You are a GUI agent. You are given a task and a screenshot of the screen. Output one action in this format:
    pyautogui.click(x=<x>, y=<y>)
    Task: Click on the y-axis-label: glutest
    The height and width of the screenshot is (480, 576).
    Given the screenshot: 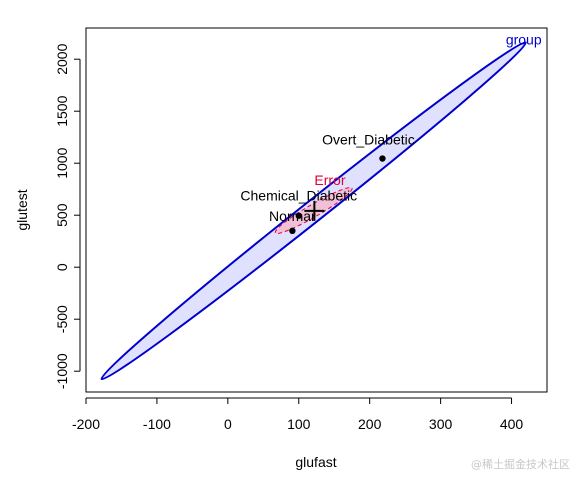 What is the action you would take?
    pyautogui.click(x=22, y=209)
    